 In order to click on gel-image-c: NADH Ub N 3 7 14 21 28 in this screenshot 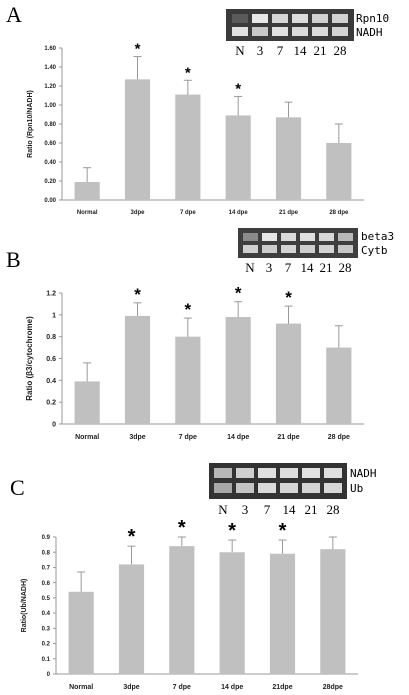, I will do `click(293, 490)`.